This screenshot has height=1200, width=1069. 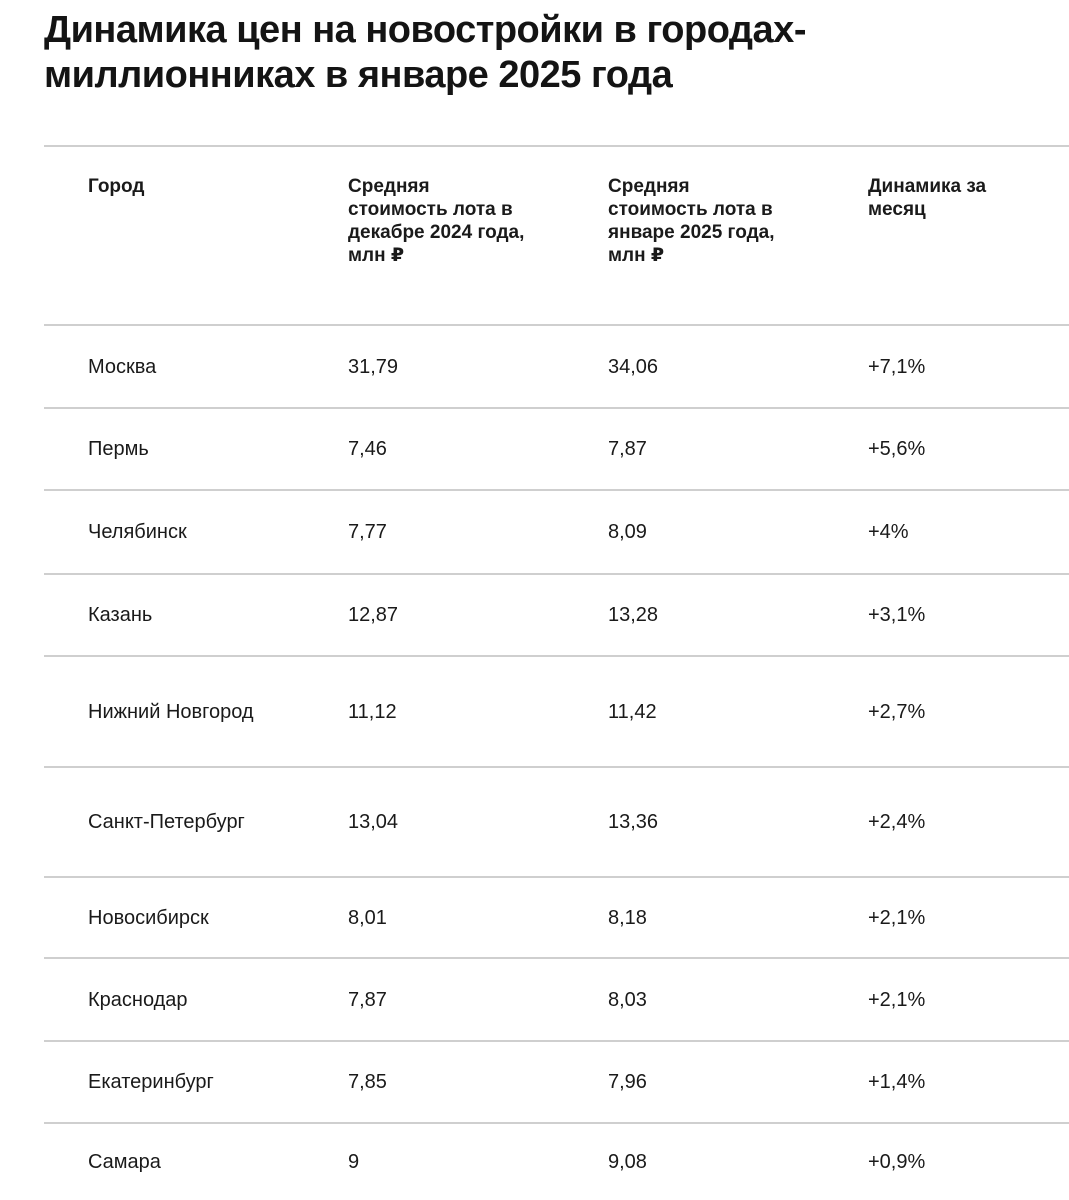 I want to click on change-cell: +2,4%, so click(x=897, y=822).